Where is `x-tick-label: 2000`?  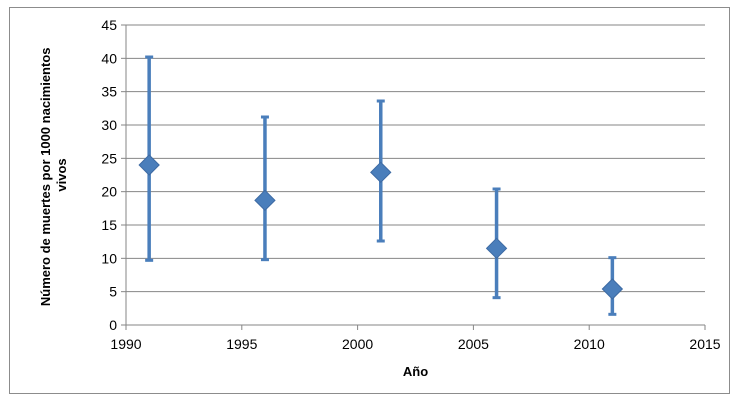 x-tick-label: 2000 is located at coordinates (357, 344).